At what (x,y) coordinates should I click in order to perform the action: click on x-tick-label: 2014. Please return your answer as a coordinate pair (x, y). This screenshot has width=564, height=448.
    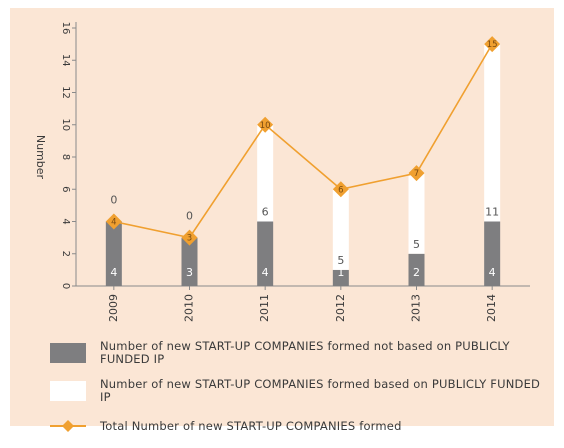
    Looking at the image, I should click on (491, 308).